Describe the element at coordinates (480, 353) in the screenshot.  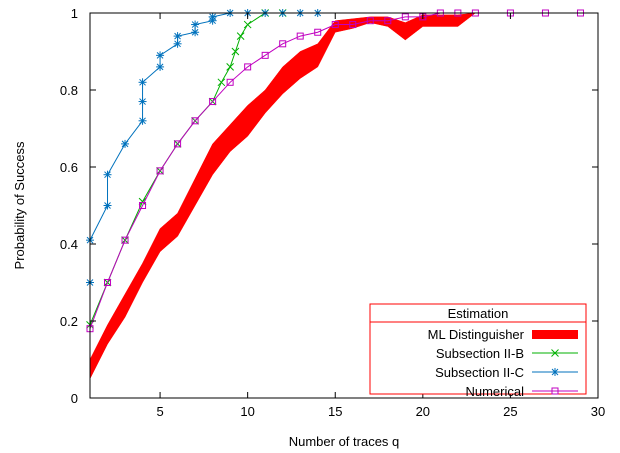
I see `legend-entry-label: Subsection II-B` at that location.